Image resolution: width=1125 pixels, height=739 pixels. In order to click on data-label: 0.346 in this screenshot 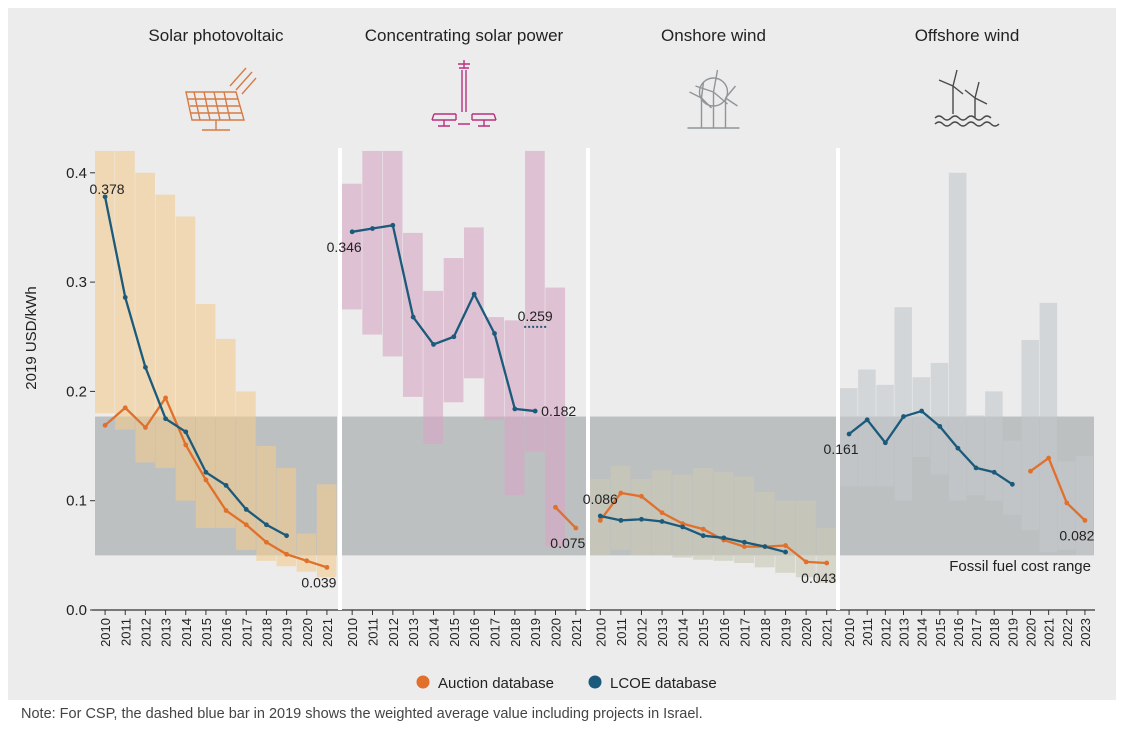, I will do `click(344, 247)`.